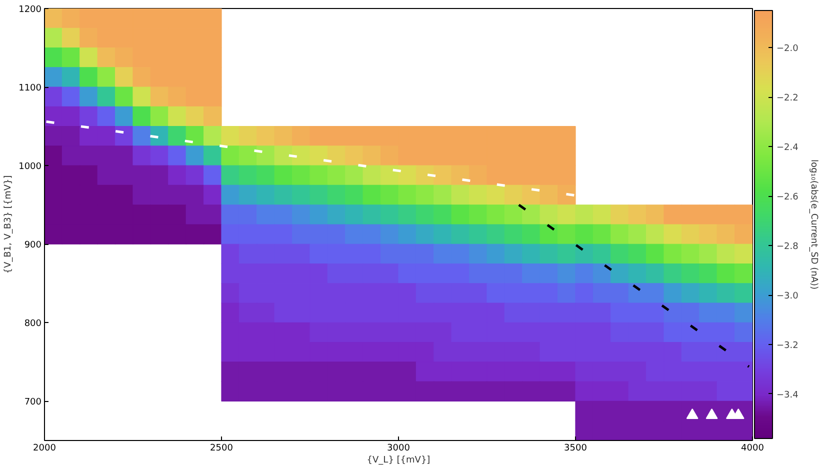  I want to click on x-tick-label: 4000, so click(752, 449).